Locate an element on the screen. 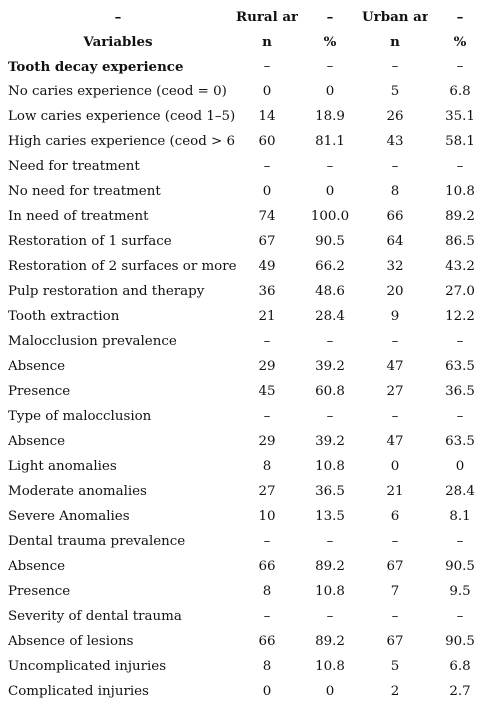  row-value: 6.8 is located at coordinates (460, 666).